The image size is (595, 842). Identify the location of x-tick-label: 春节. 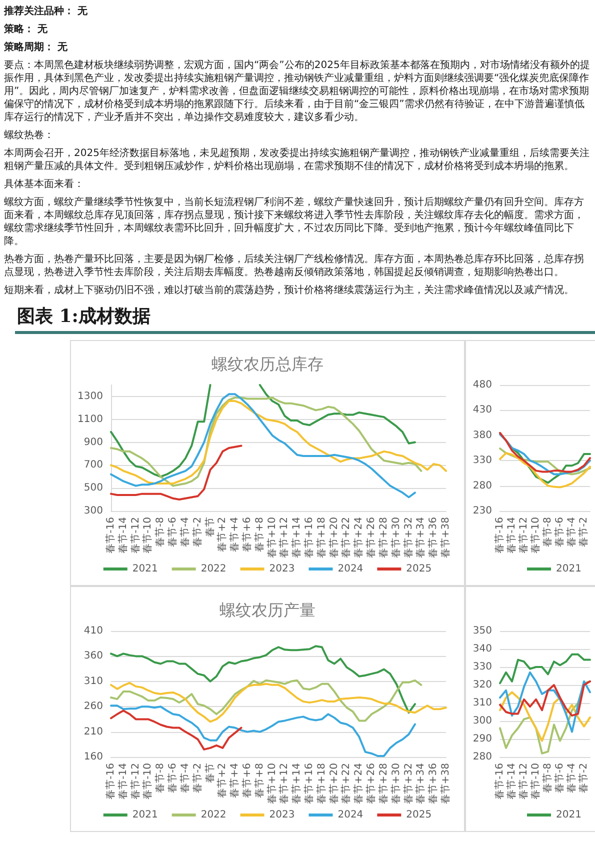
(210, 527).